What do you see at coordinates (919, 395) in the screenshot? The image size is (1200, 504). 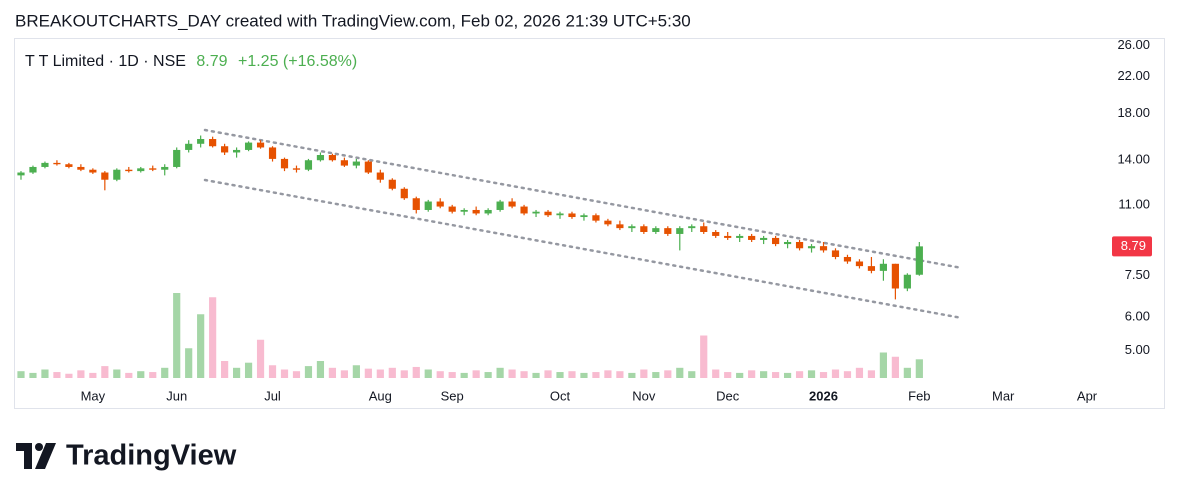 I see `x-tick-label: Feb` at bounding box center [919, 395].